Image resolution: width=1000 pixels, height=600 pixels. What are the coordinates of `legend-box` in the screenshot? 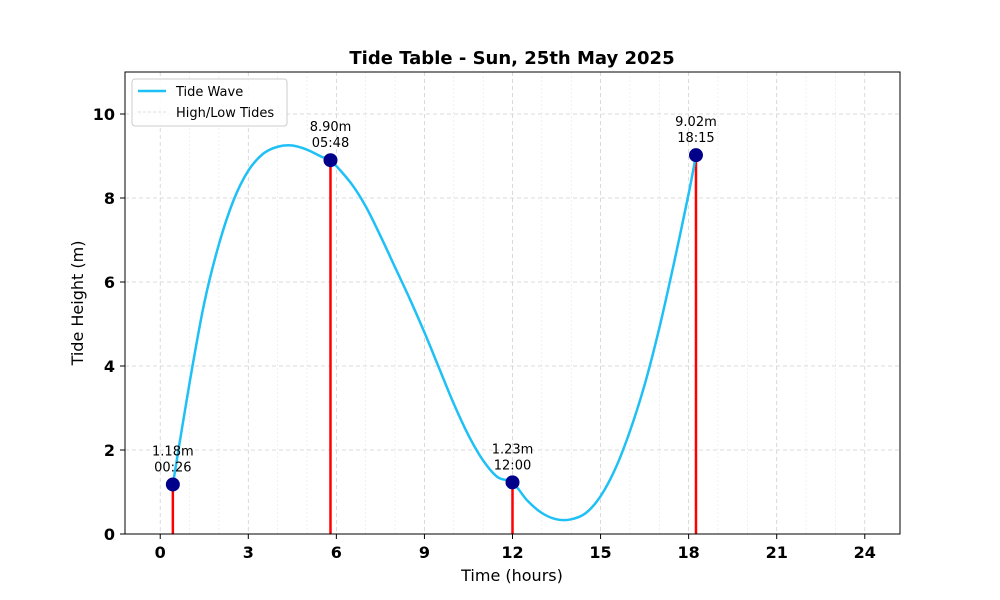 It's located at (209, 102).